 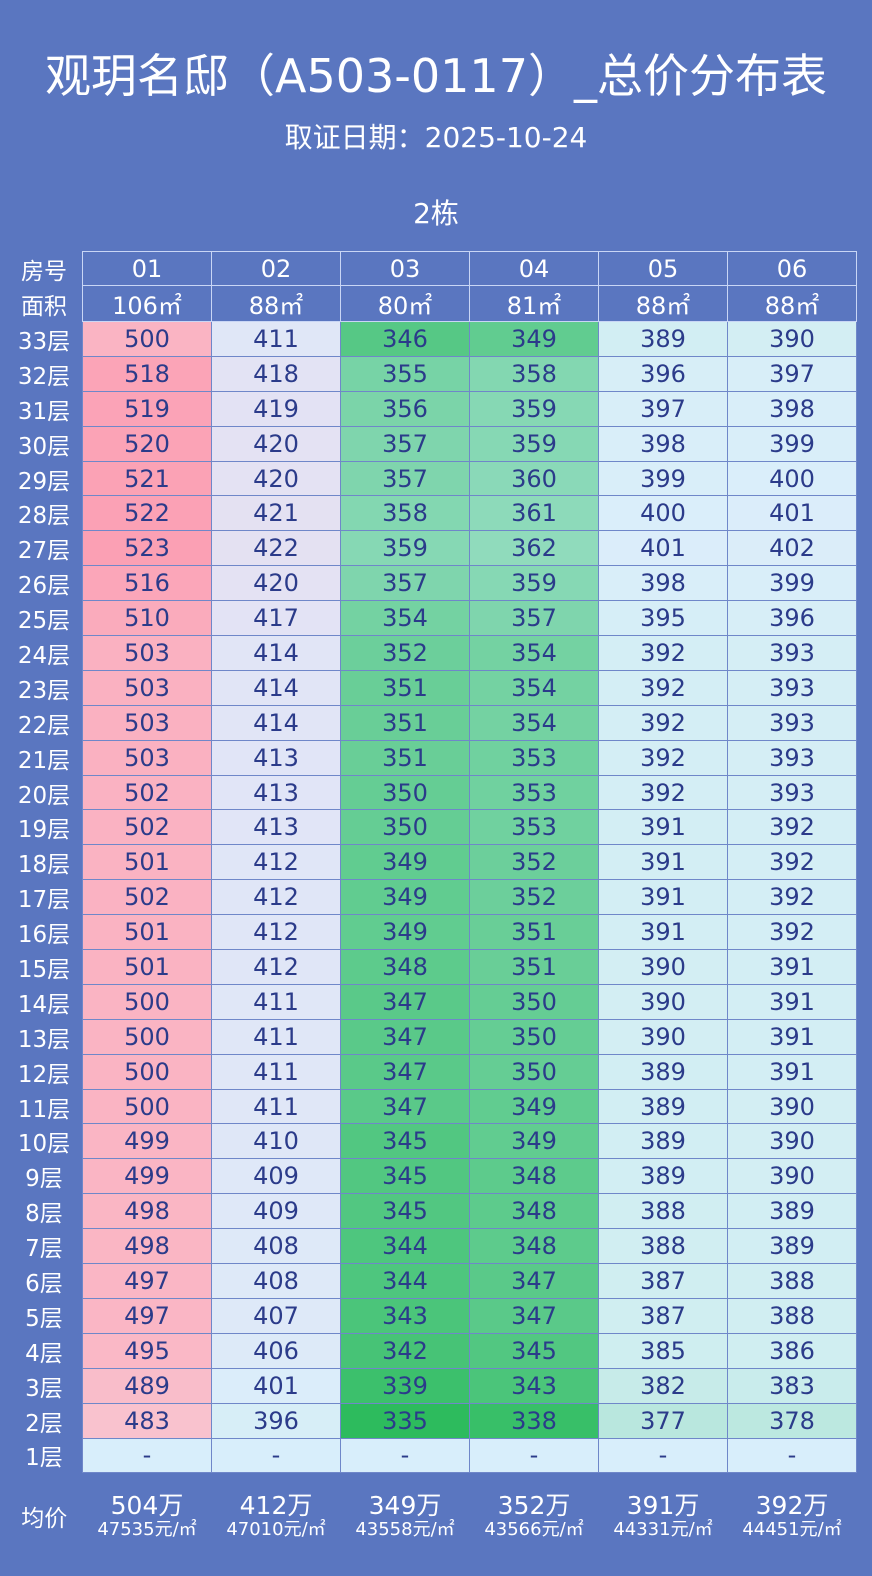 What do you see at coordinates (405, 1141) in the screenshot?
I see `price-cell: 345` at bounding box center [405, 1141].